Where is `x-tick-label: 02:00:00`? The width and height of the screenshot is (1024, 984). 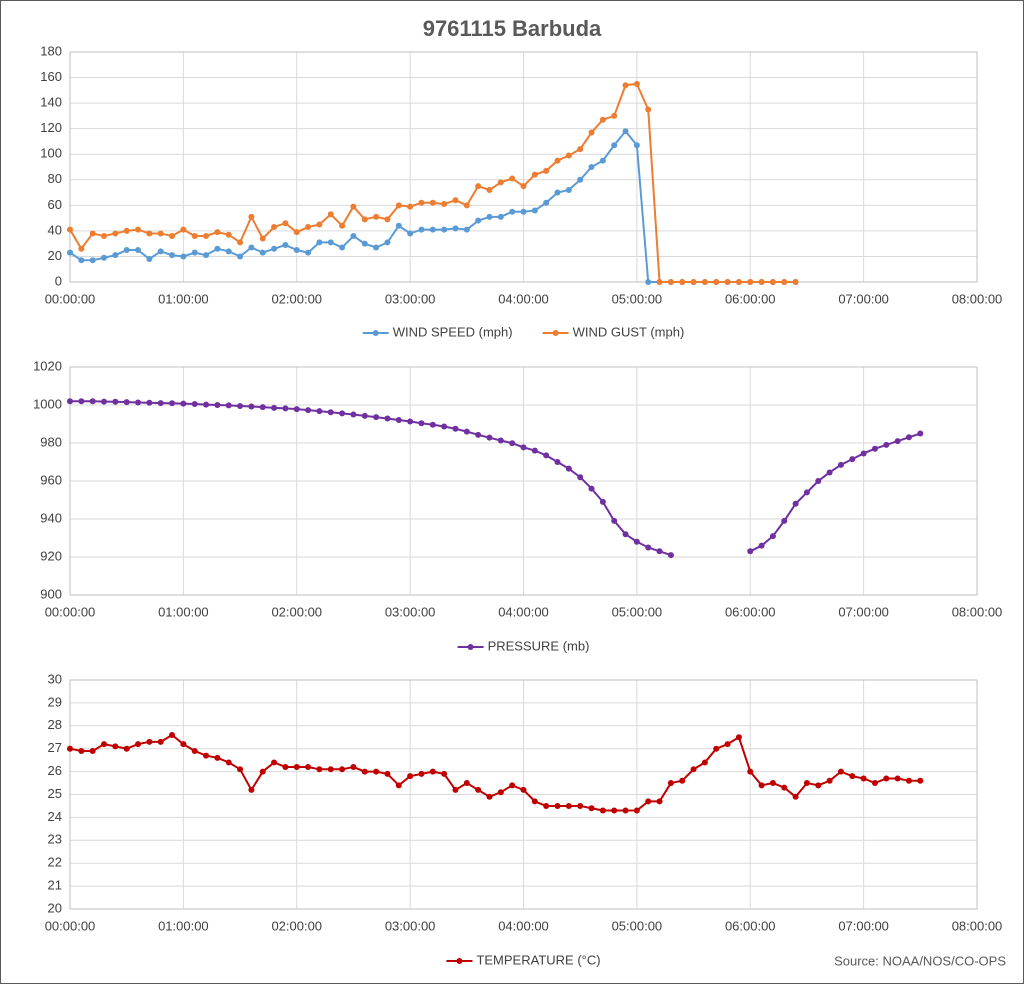 x-tick-label: 02:00:00 is located at coordinates (296, 925).